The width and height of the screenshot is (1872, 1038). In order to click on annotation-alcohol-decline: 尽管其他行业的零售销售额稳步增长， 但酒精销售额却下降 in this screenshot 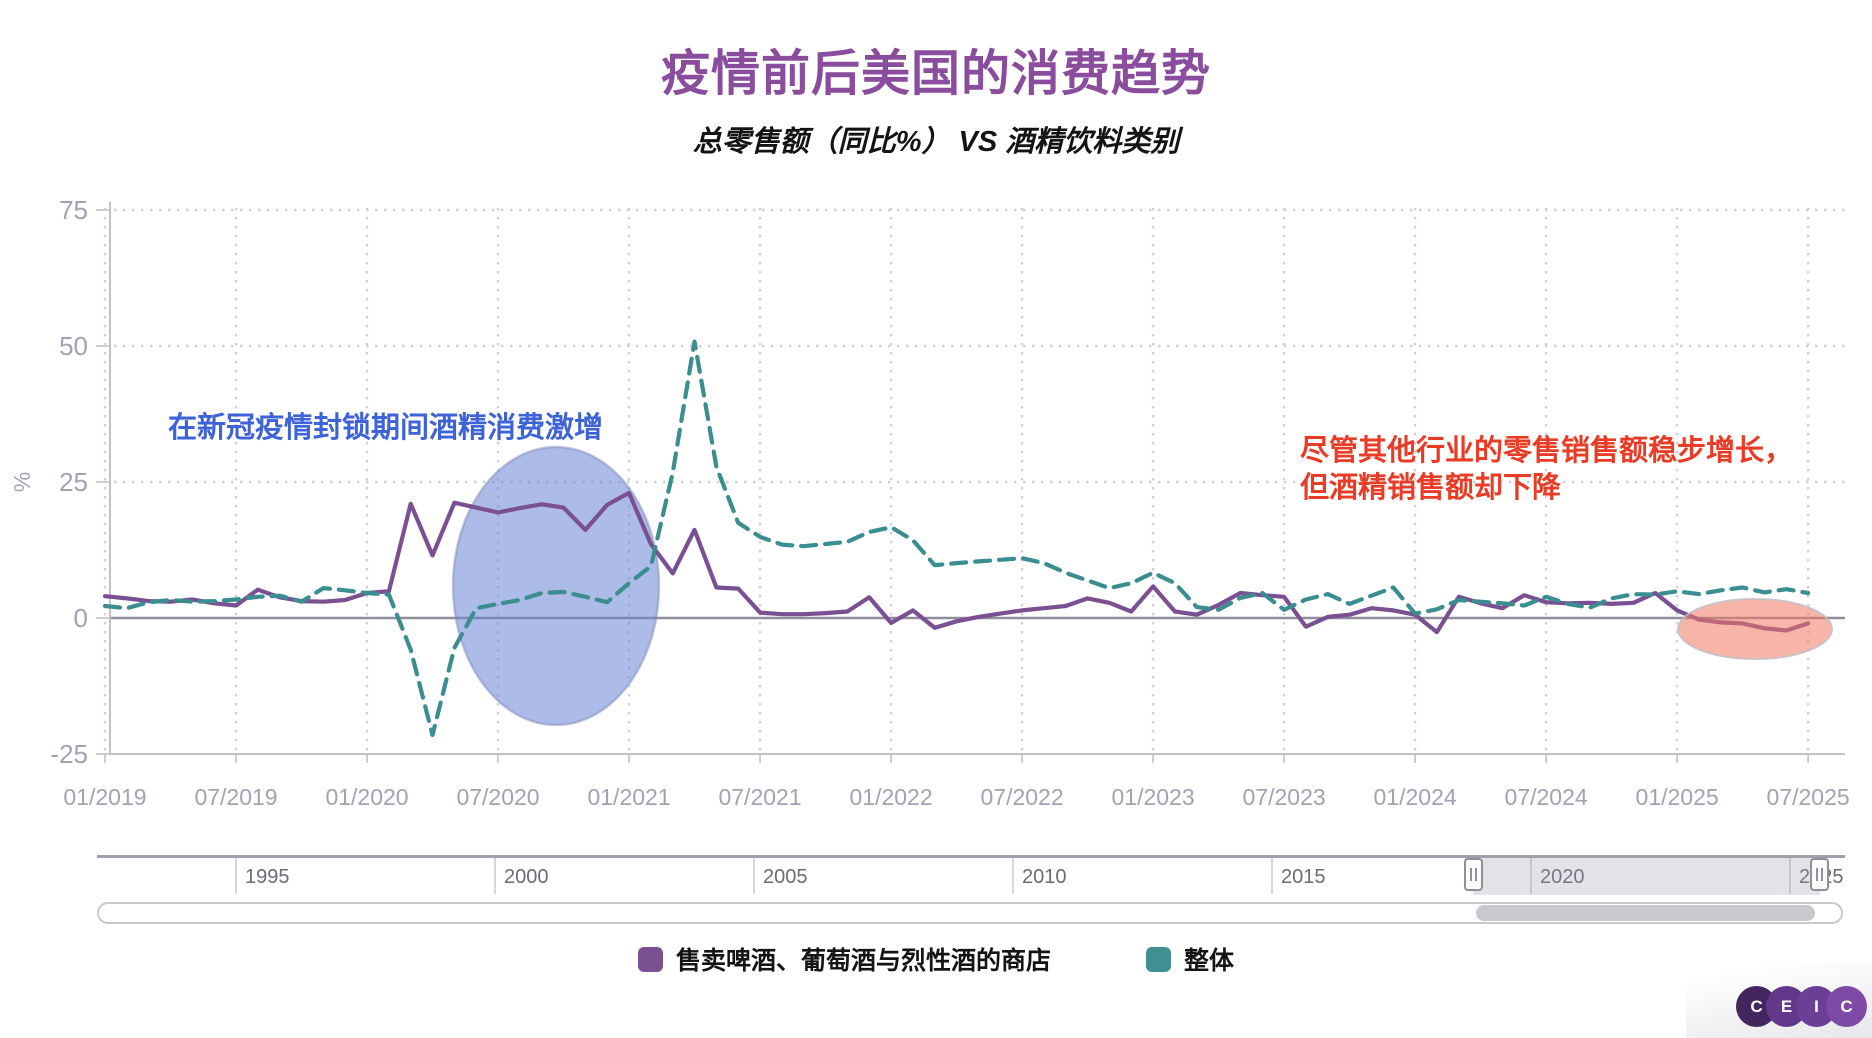, I will do `click(1546, 470)`.